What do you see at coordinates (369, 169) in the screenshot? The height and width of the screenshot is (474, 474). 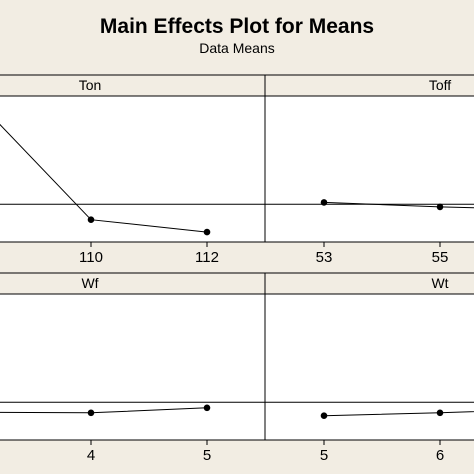 I see `panel-toff` at bounding box center [369, 169].